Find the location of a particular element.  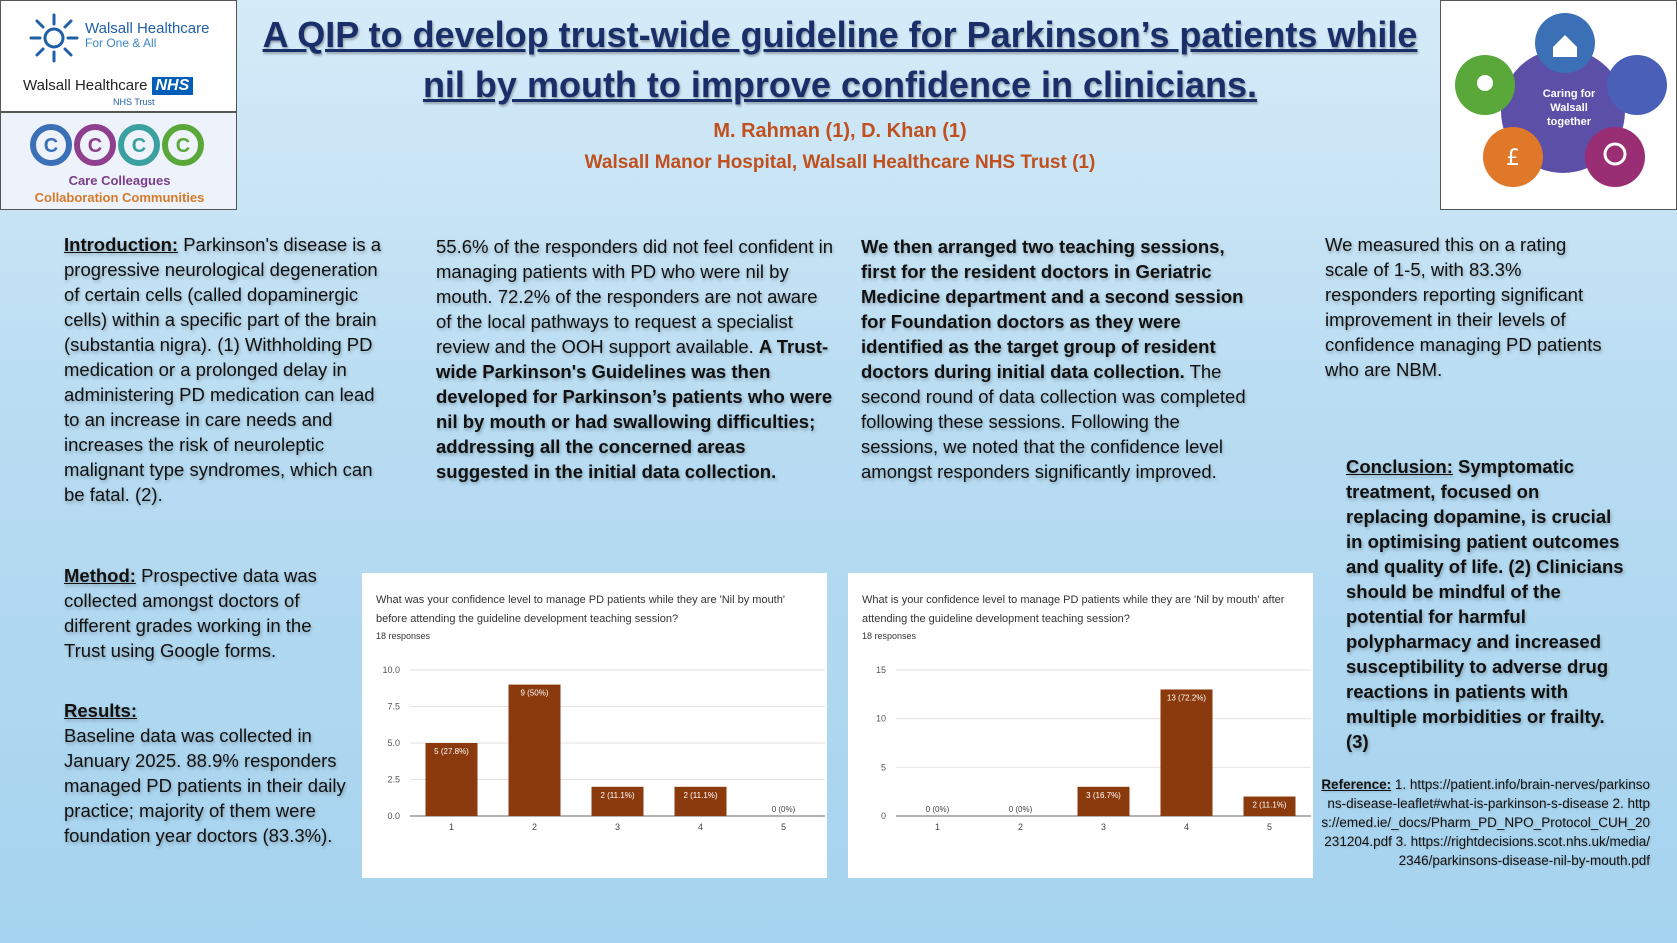

introduction-label: Introduction: is located at coordinates (121, 244).